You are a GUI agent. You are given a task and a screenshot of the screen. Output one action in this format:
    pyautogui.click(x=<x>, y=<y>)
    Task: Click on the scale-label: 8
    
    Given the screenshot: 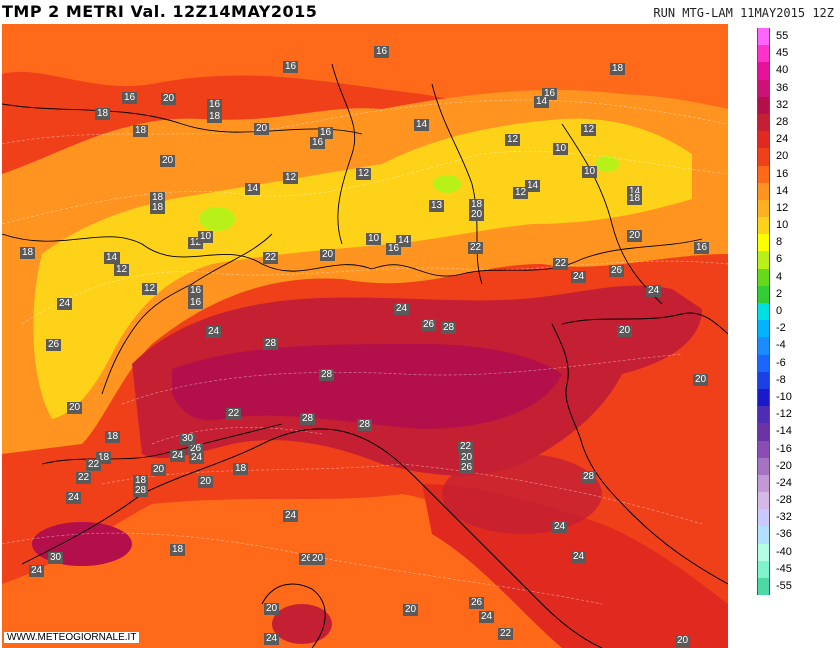 What is the action you would take?
    pyautogui.click(x=779, y=242)
    